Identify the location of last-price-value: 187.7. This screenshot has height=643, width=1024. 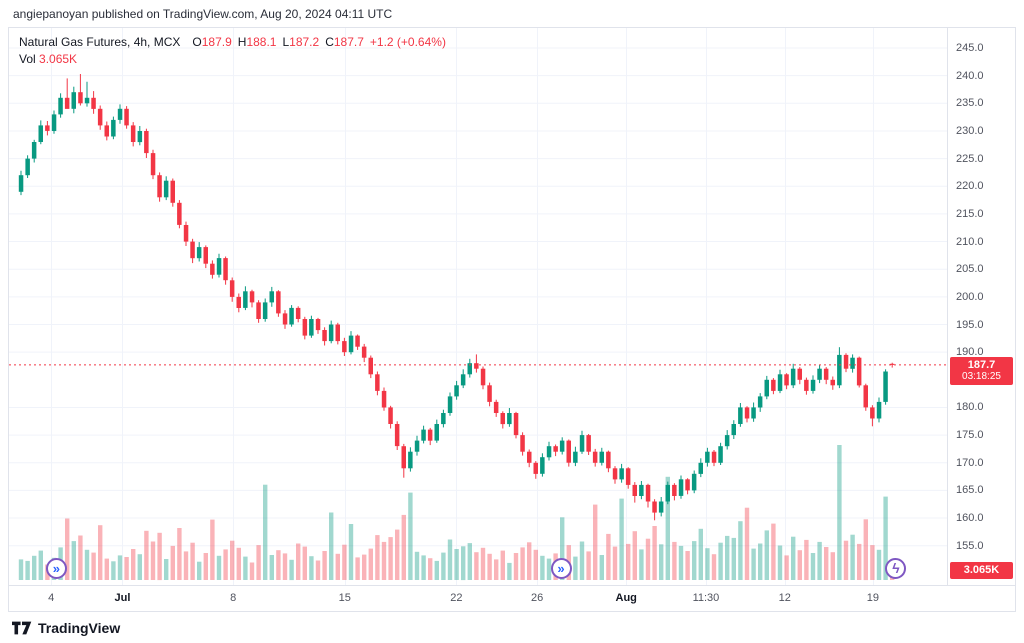
(981, 364).